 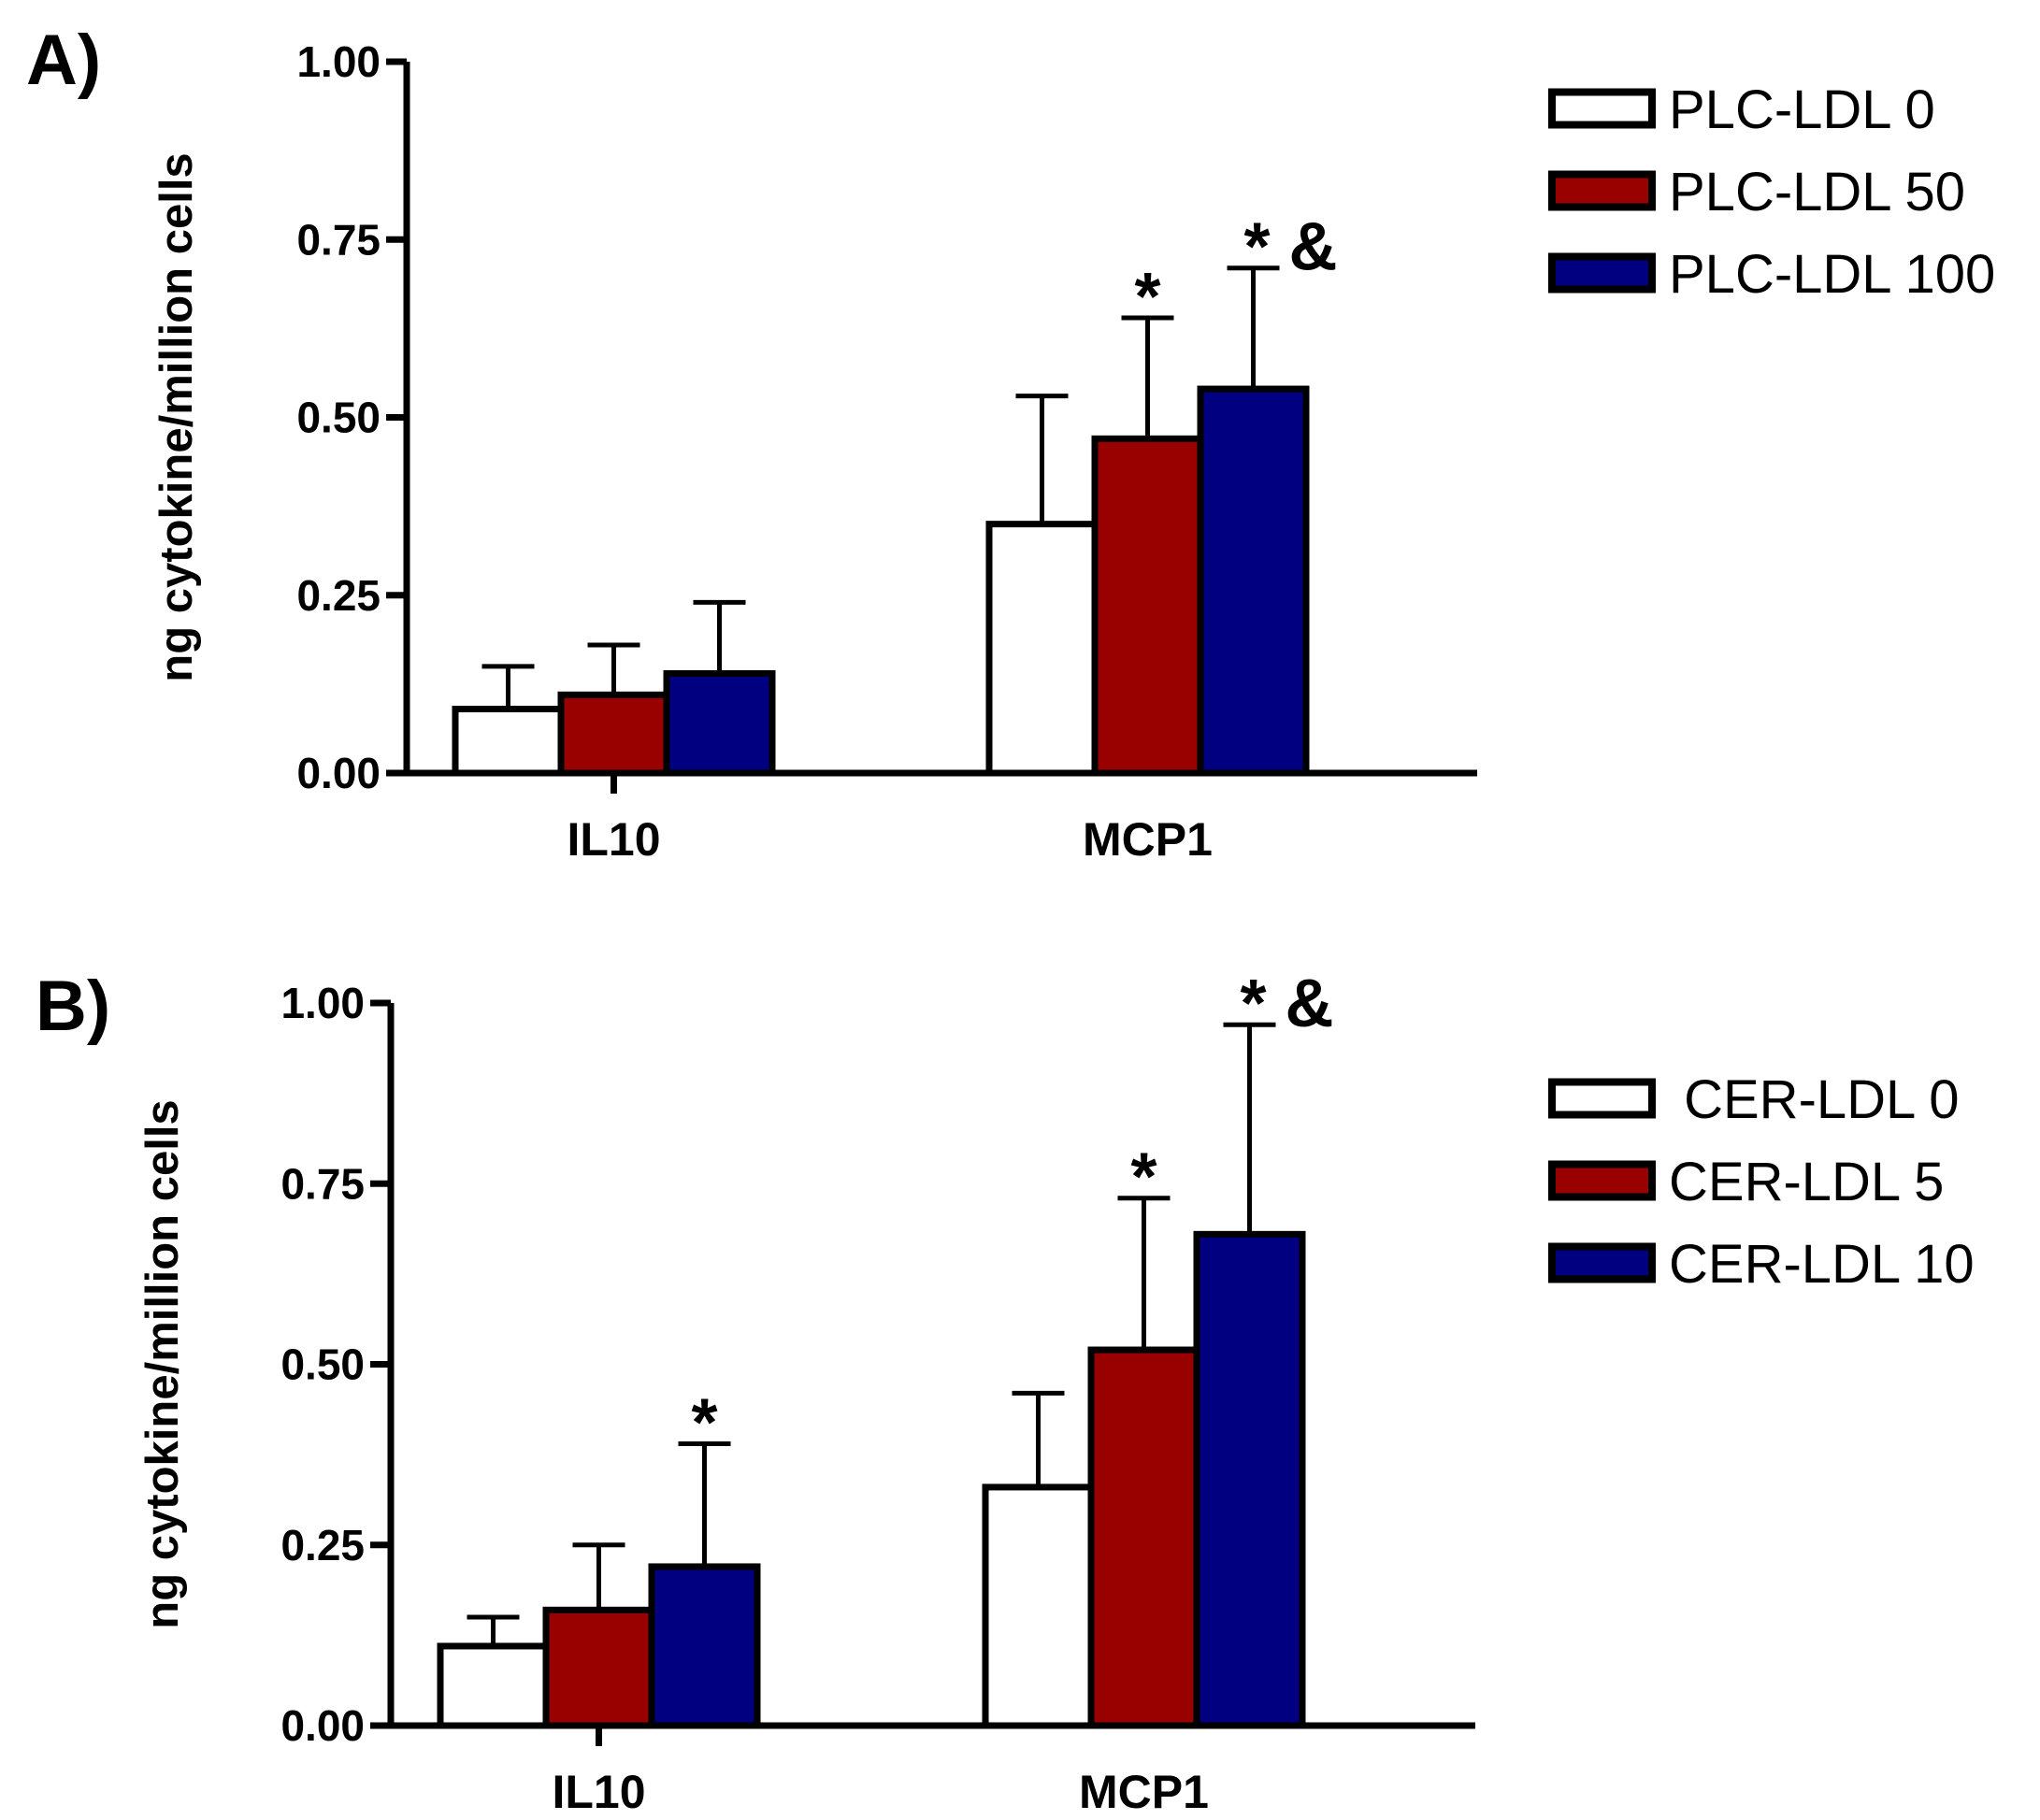 I want to click on legend-label: CER-LDL 5, so click(x=1806, y=1182).